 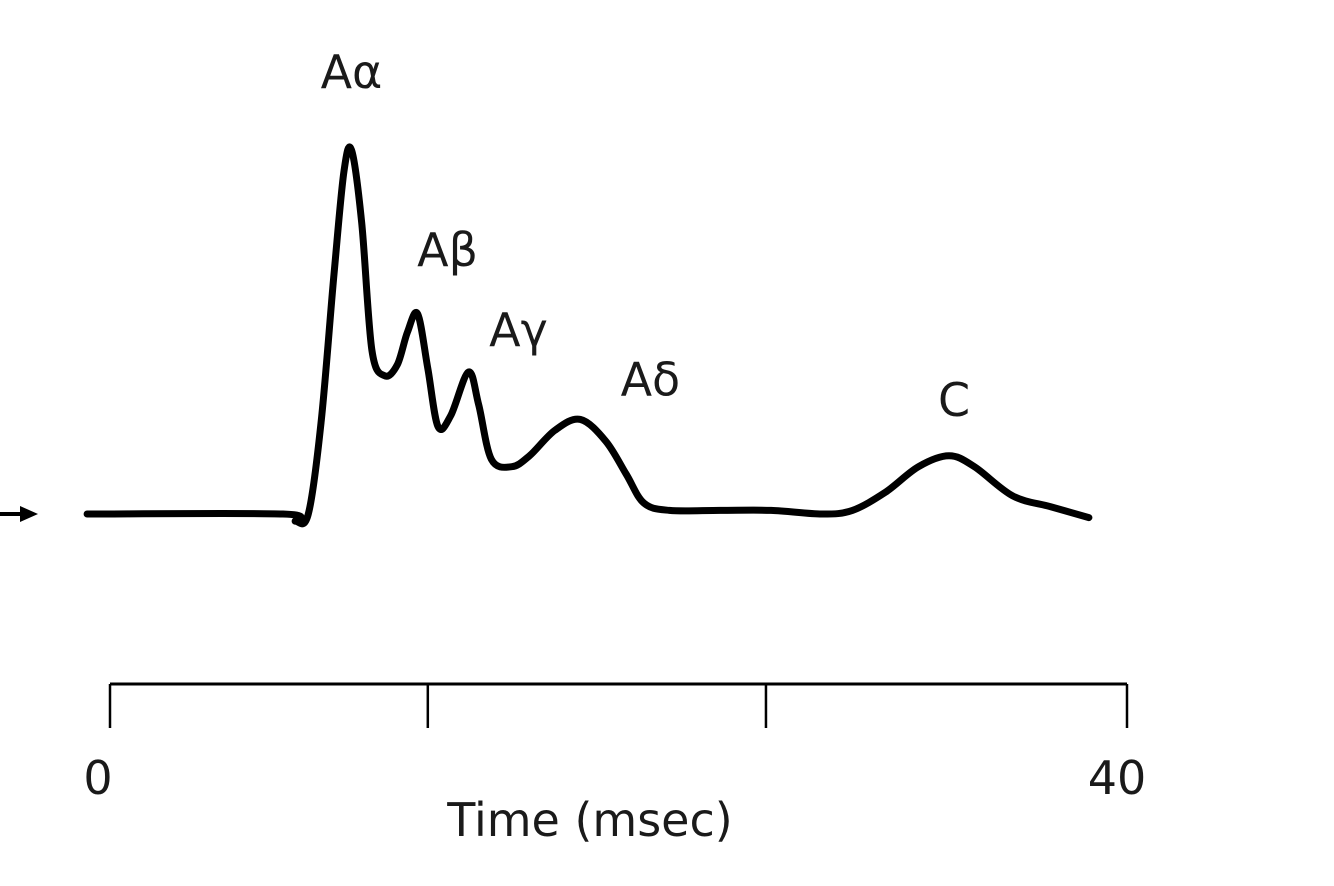 What do you see at coordinates (518, 330) in the screenshot?
I see `peak-label-a-gamma: Aγ` at bounding box center [518, 330].